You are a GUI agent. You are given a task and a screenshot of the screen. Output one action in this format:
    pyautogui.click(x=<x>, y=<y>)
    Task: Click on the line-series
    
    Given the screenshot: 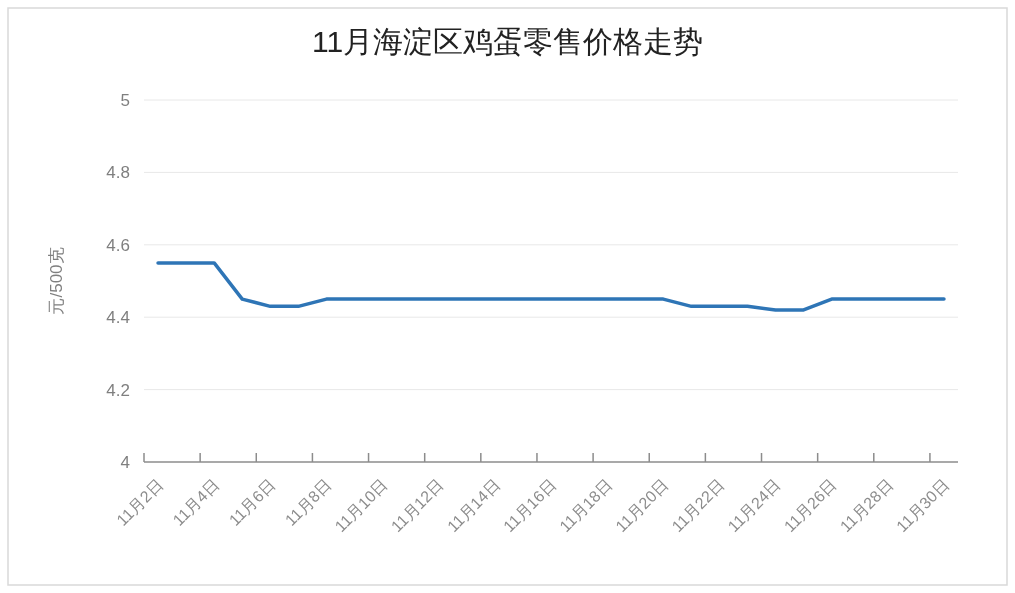 What is the action you would take?
    pyautogui.click(x=551, y=286)
    